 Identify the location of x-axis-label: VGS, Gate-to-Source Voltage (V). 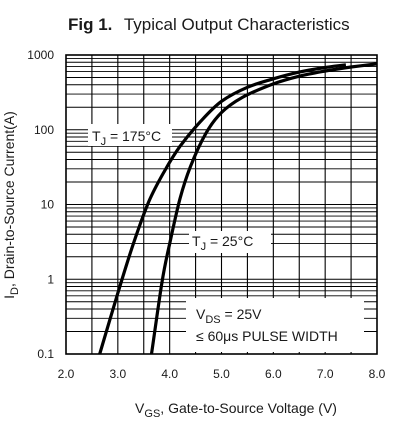
(236, 410).